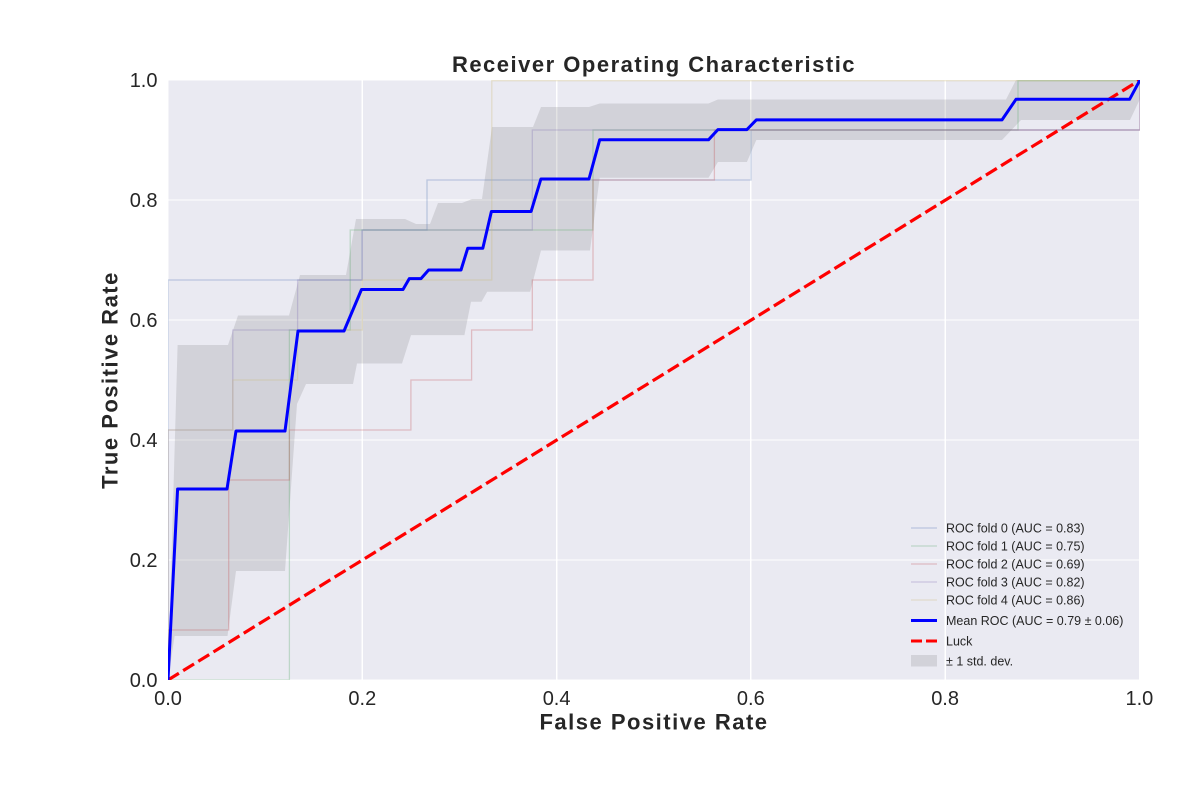 The height and width of the screenshot is (800, 1200). I want to click on svg-text: ROC fold 2 (AUC = 0.69), so click(1015, 565).